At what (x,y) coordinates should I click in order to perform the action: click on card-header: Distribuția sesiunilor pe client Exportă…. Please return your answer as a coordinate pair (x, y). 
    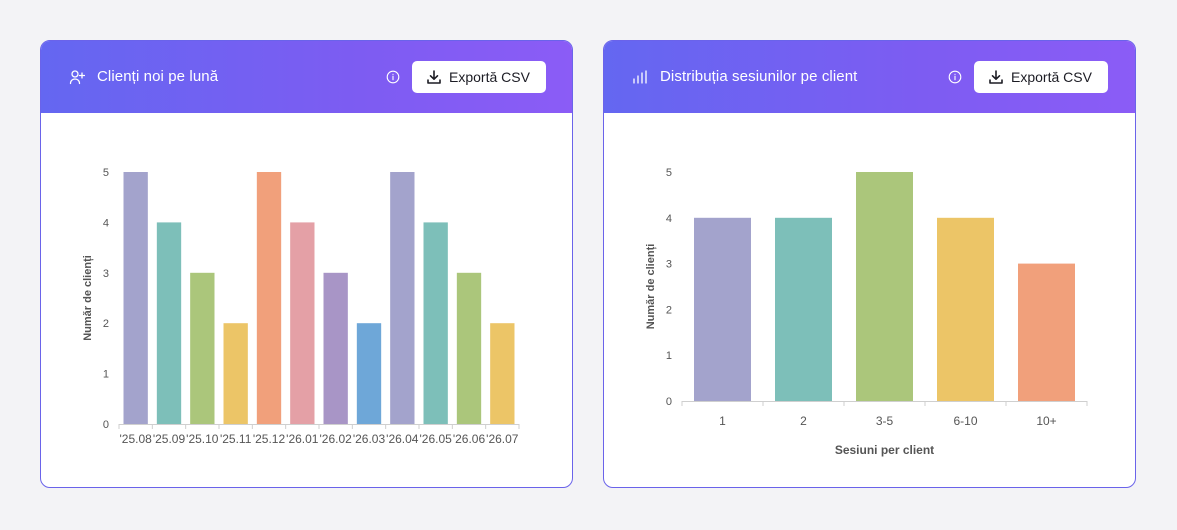
    Looking at the image, I should click on (869, 77).